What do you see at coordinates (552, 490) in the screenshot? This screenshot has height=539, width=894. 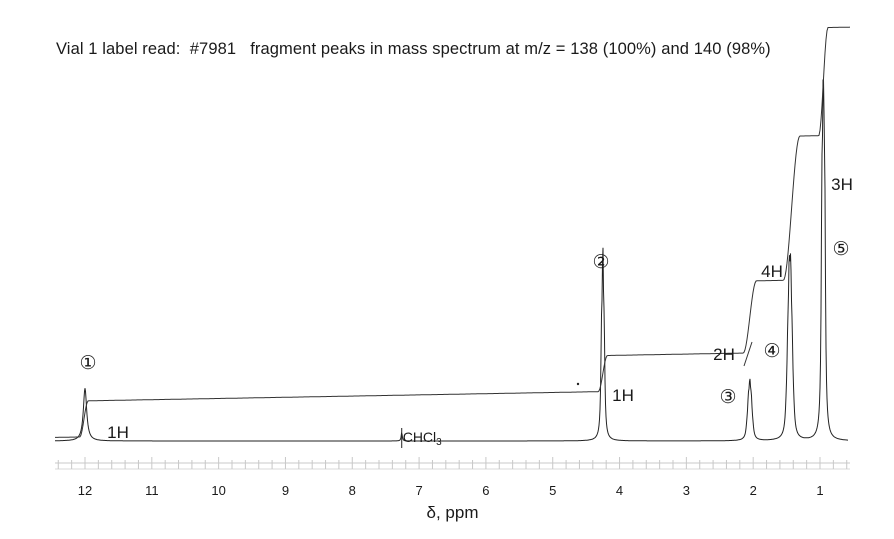 I see `tick-label: 5` at bounding box center [552, 490].